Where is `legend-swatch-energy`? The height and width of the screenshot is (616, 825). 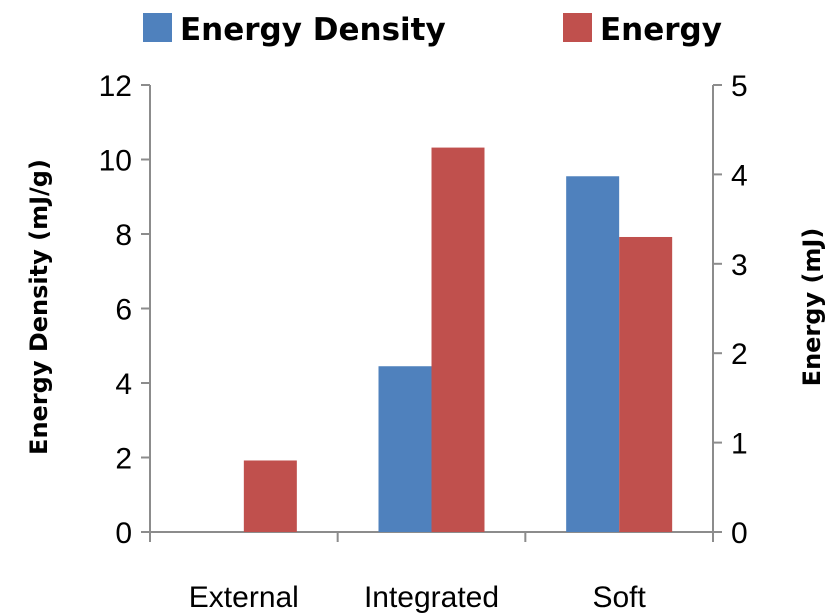
legend-swatch-energy is located at coordinates (577, 27).